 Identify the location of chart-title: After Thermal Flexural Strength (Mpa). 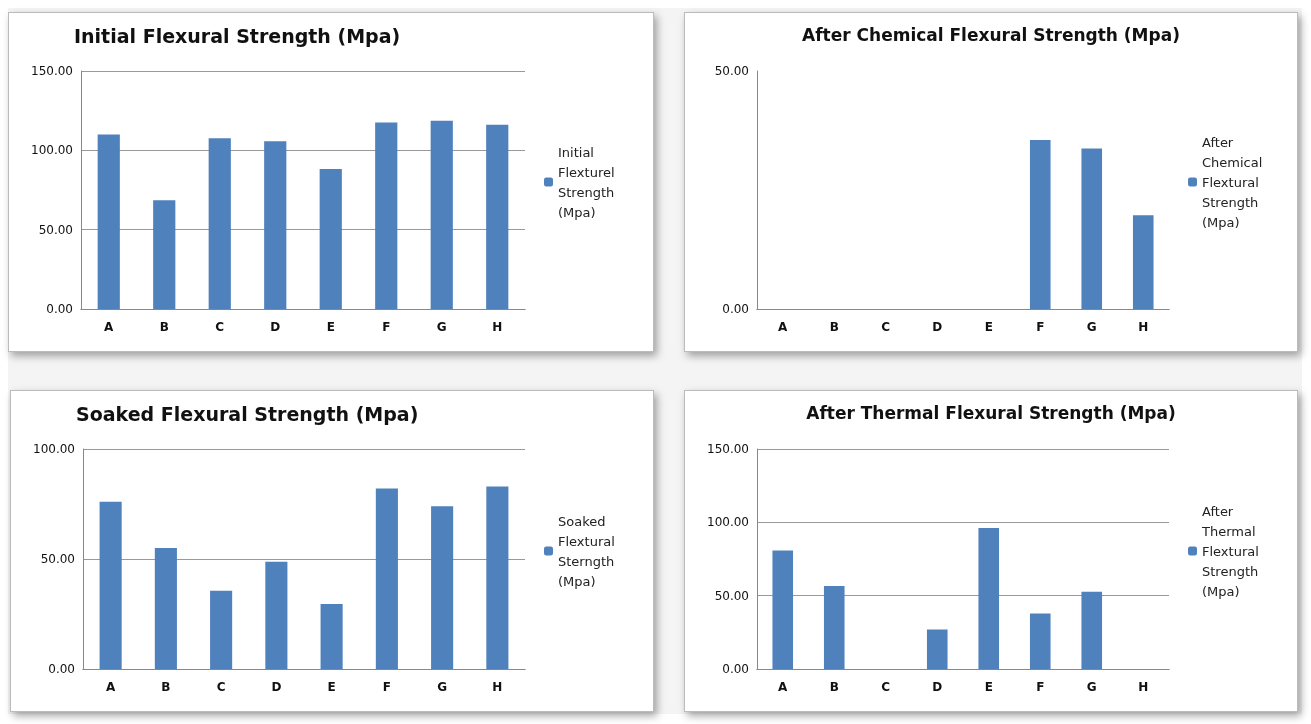
(991, 412).